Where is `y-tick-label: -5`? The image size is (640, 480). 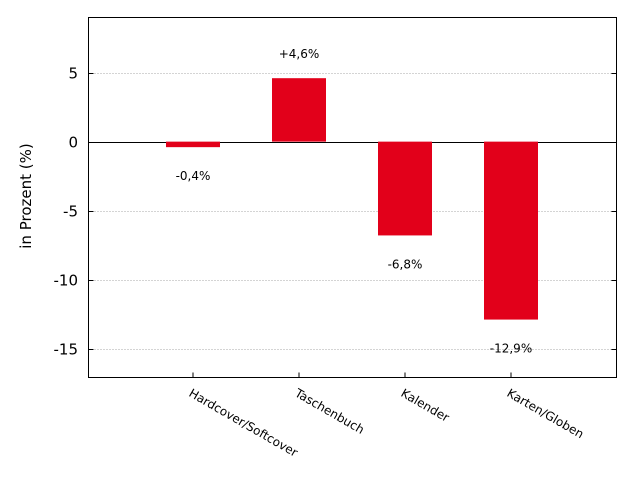
y-tick-label: -5 is located at coordinates (70, 212).